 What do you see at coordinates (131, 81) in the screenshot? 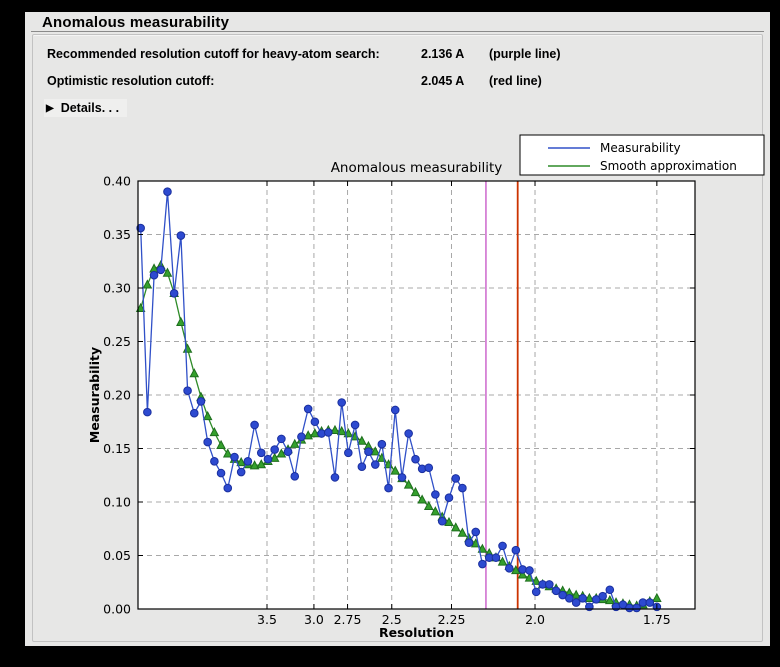
I see `optimistic-cutoff-label: Optimistic resolution cutoff:` at bounding box center [131, 81].